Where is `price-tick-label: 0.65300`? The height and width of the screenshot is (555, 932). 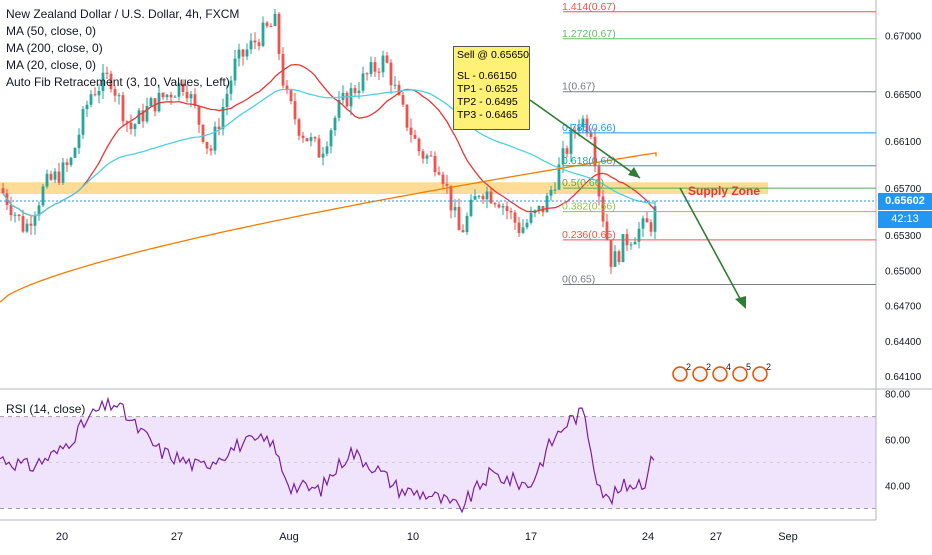
price-tick-label: 0.65300 is located at coordinates (903, 236).